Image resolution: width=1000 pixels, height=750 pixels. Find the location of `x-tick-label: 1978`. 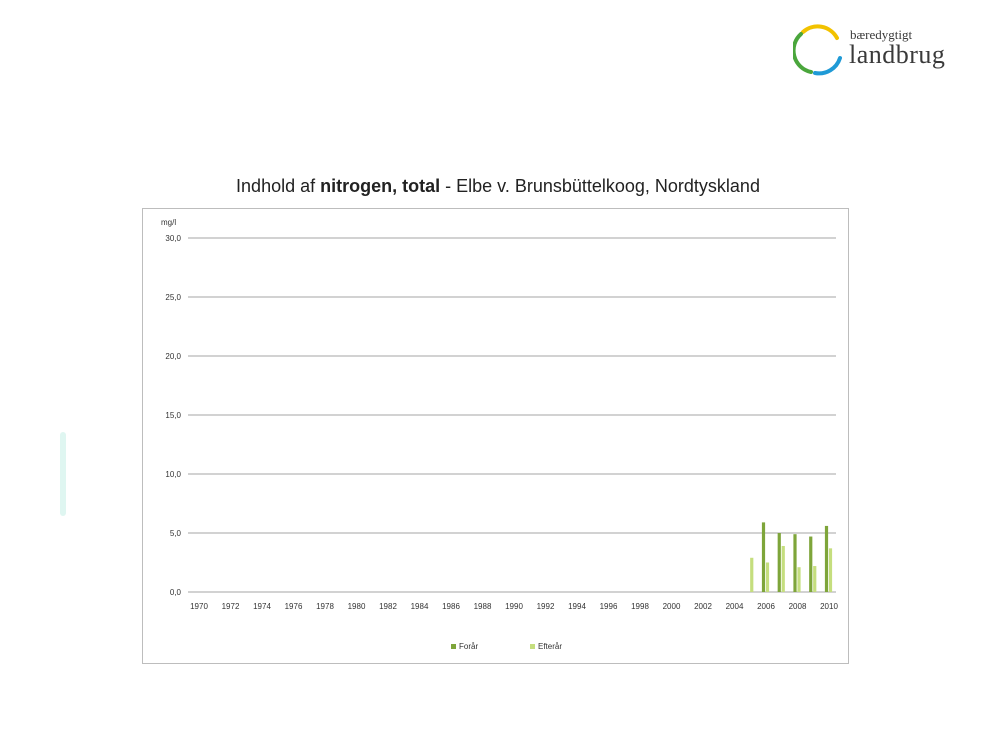

x-tick-label: 1978 is located at coordinates (325, 606).